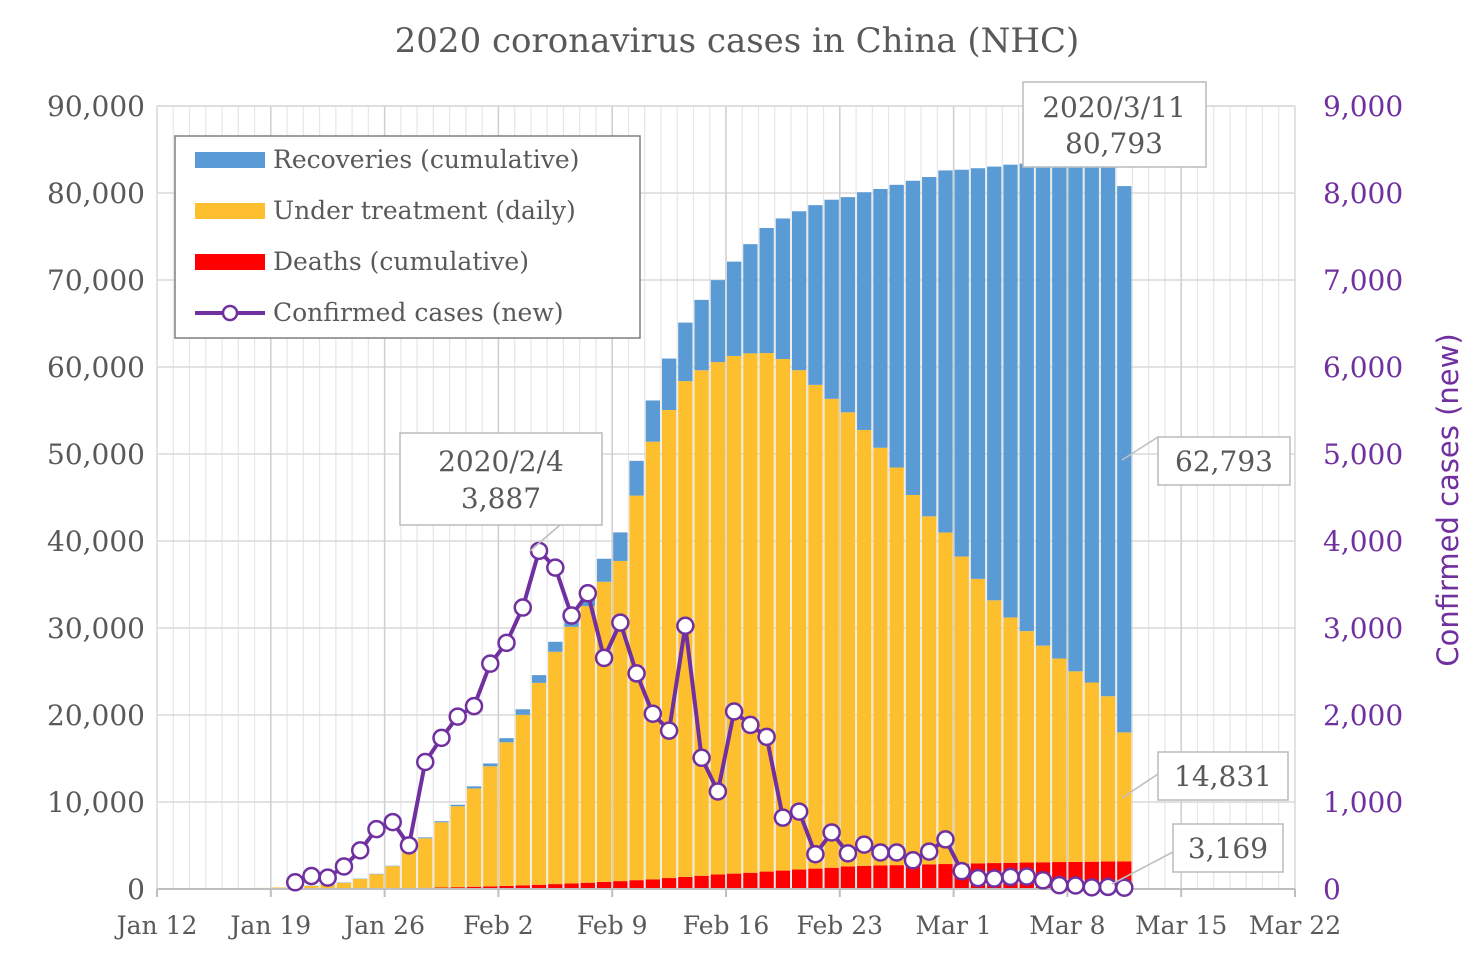  I want to click on legend-item-recoveries: Recoveries (cumulative), so click(387, 159).